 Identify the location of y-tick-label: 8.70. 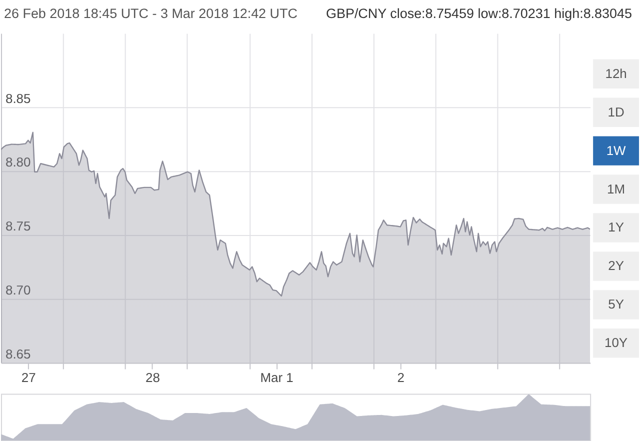
(18, 290).